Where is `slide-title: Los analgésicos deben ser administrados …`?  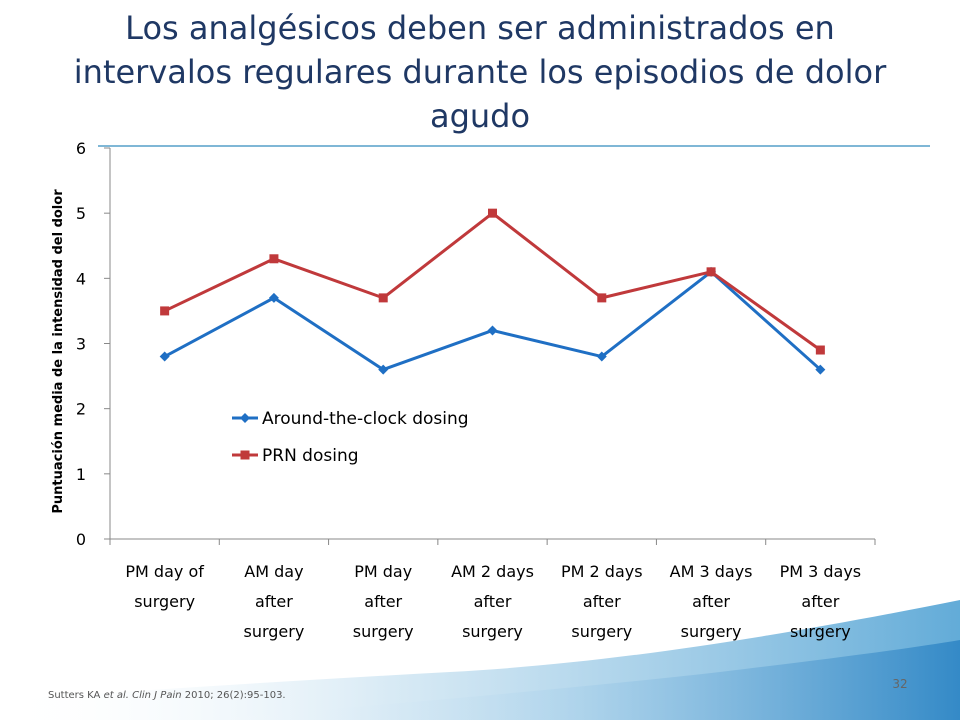
slide-title: Los analgésicos deben ser administrados … is located at coordinates (480, 72).